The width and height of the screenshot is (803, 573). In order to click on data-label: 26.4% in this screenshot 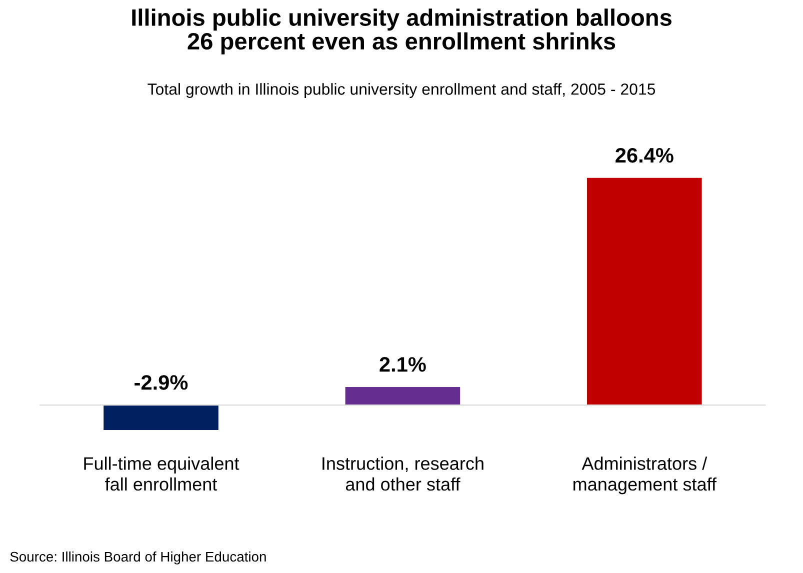, I will do `click(645, 155)`.